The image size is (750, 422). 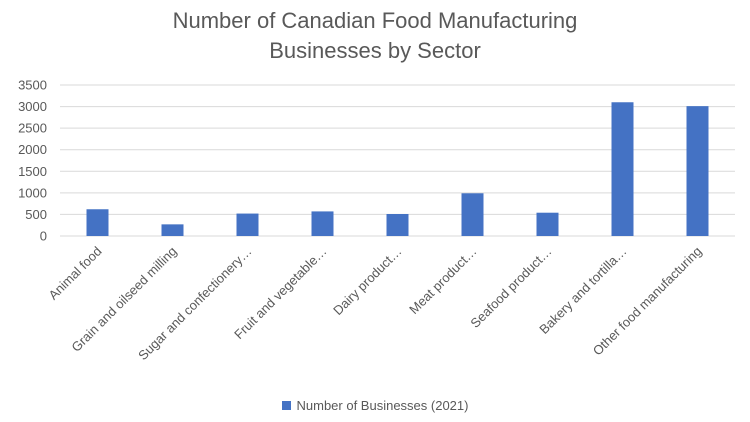 I want to click on y-tick-label: 1000, so click(x=32, y=192).